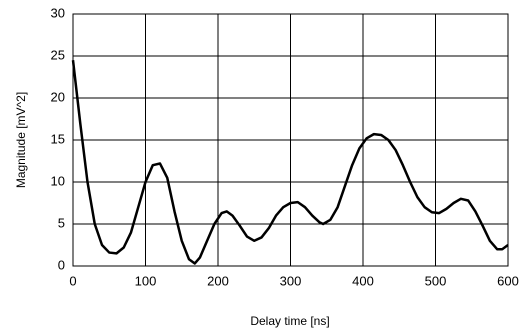  Describe the element at coordinates (218, 280) in the screenshot. I see `x-tick-label: 200` at that location.